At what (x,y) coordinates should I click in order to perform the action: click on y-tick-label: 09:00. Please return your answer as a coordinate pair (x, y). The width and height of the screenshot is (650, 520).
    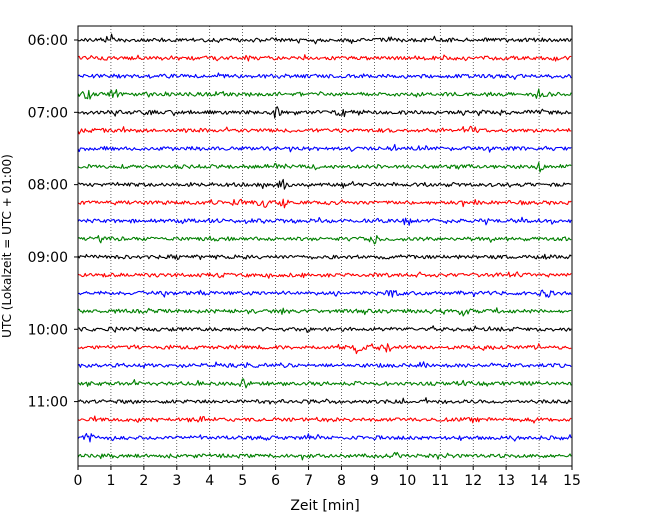
    Looking at the image, I should click on (48, 258).